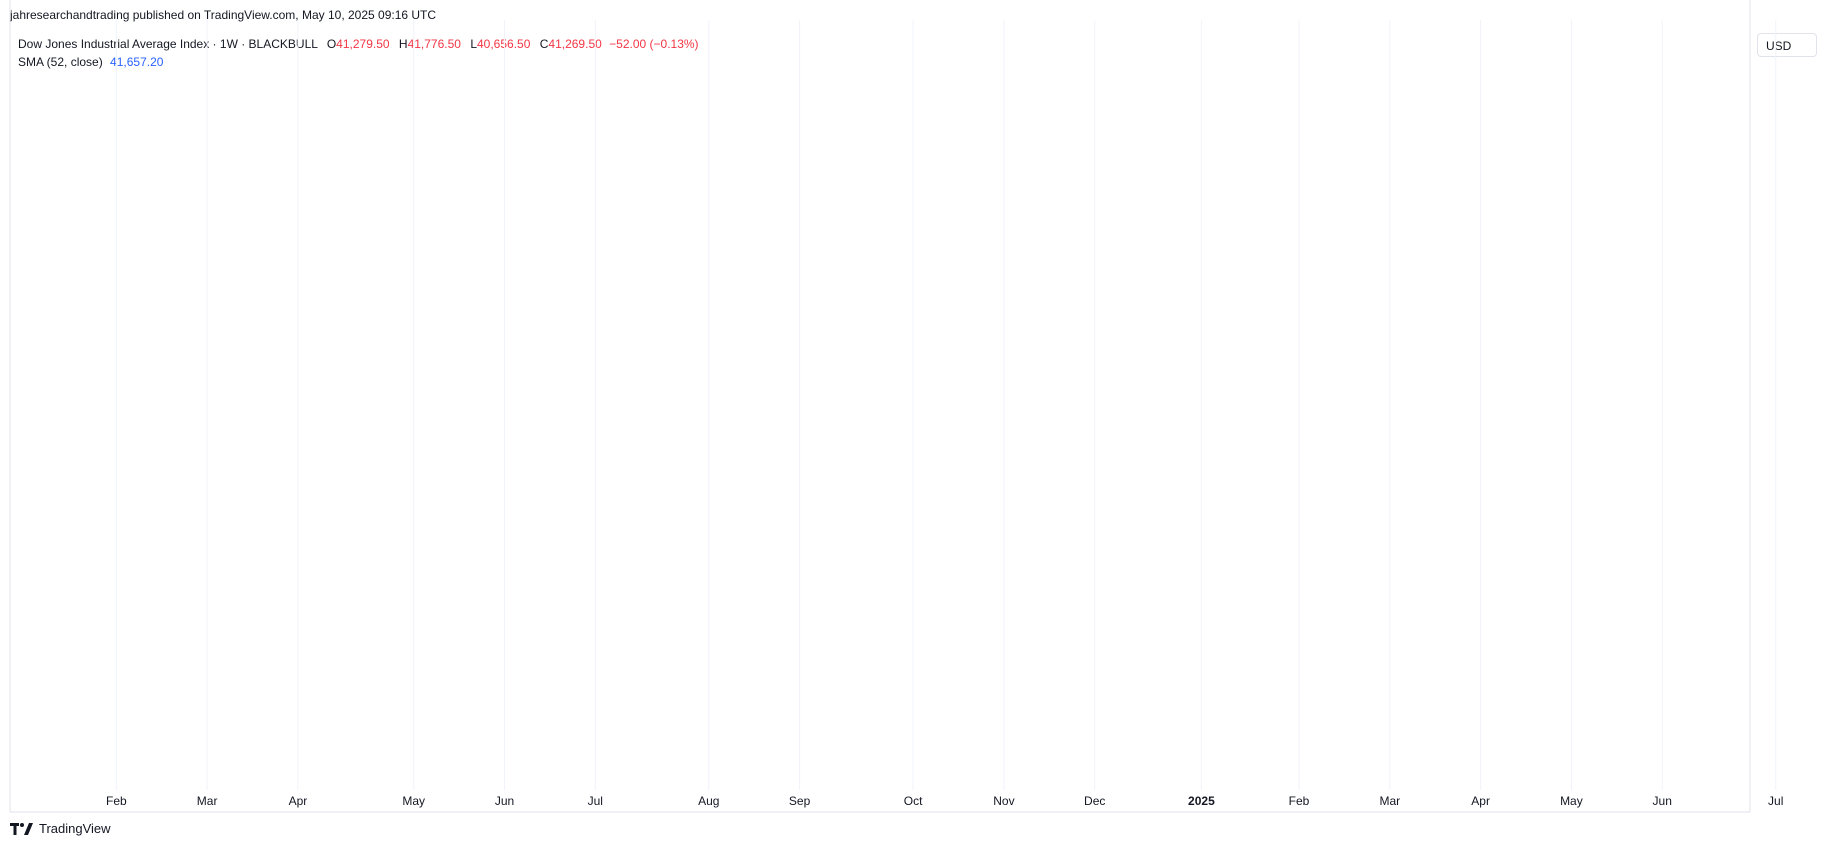 The width and height of the screenshot is (1835, 849). I want to click on time-tick-label: Nov, so click(1003, 801).